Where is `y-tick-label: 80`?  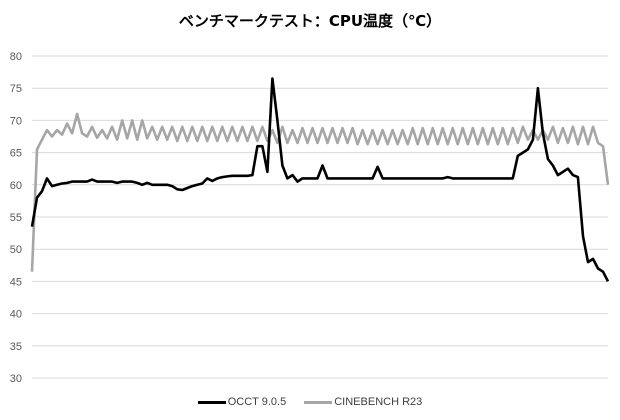
y-tick-label: 80 is located at coordinates (16, 57).